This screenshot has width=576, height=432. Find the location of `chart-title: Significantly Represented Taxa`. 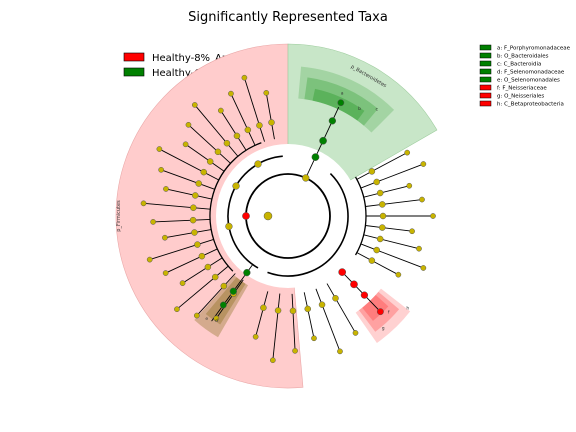

chart-title: Significantly Represented Taxa is located at coordinates (288, 17).